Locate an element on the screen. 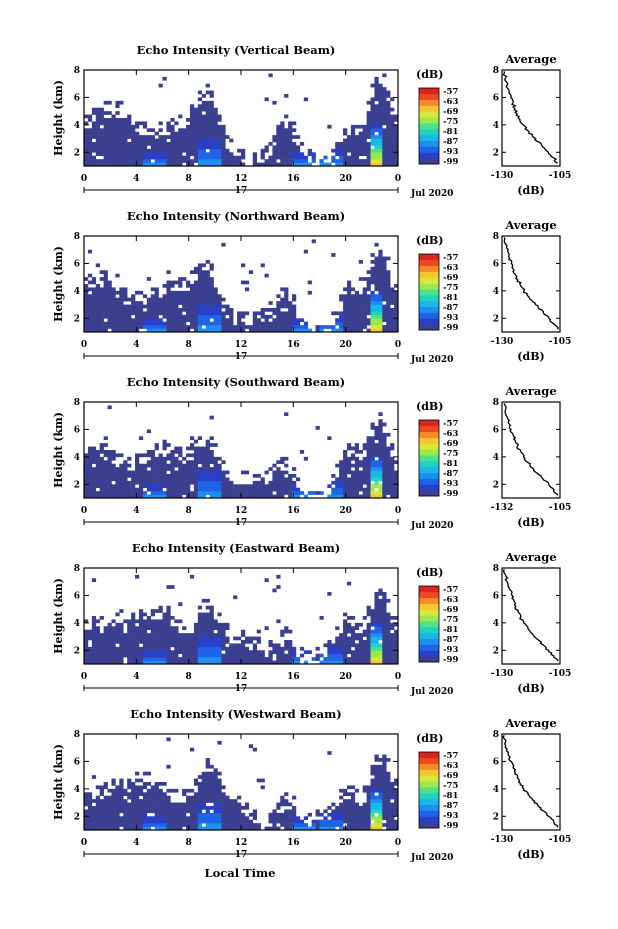 The image size is (618, 929). colorbar-tick-label: -69 is located at coordinates (450, 112).